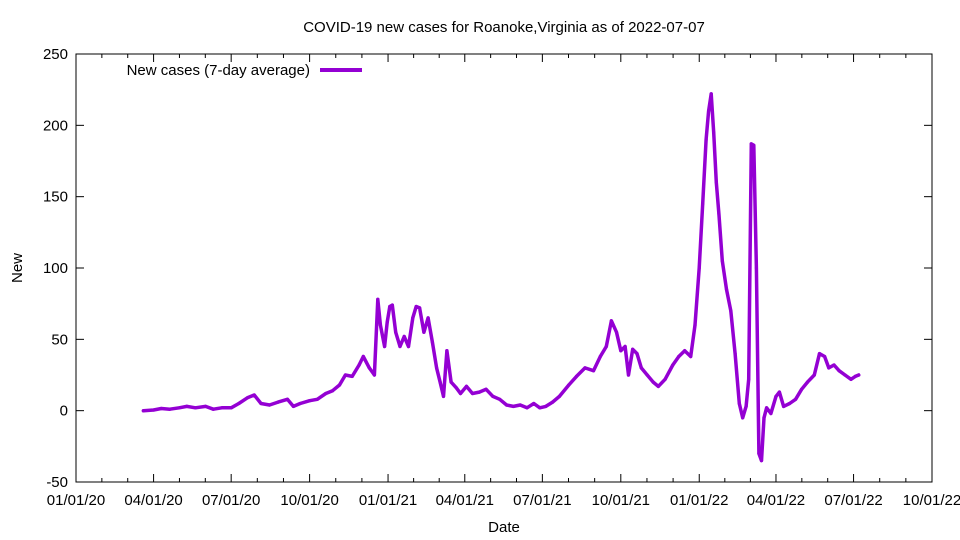  Describe the element at coordinates (153, 500) in the screenshot. I see `x-tick-label: 04/01/20` at that location.